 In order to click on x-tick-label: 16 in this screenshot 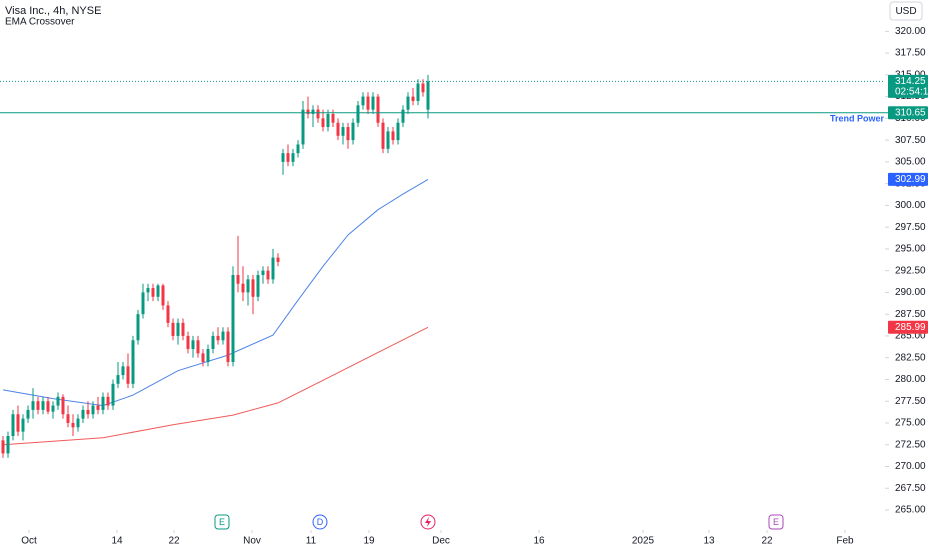, I will do `click(539, 541)`.